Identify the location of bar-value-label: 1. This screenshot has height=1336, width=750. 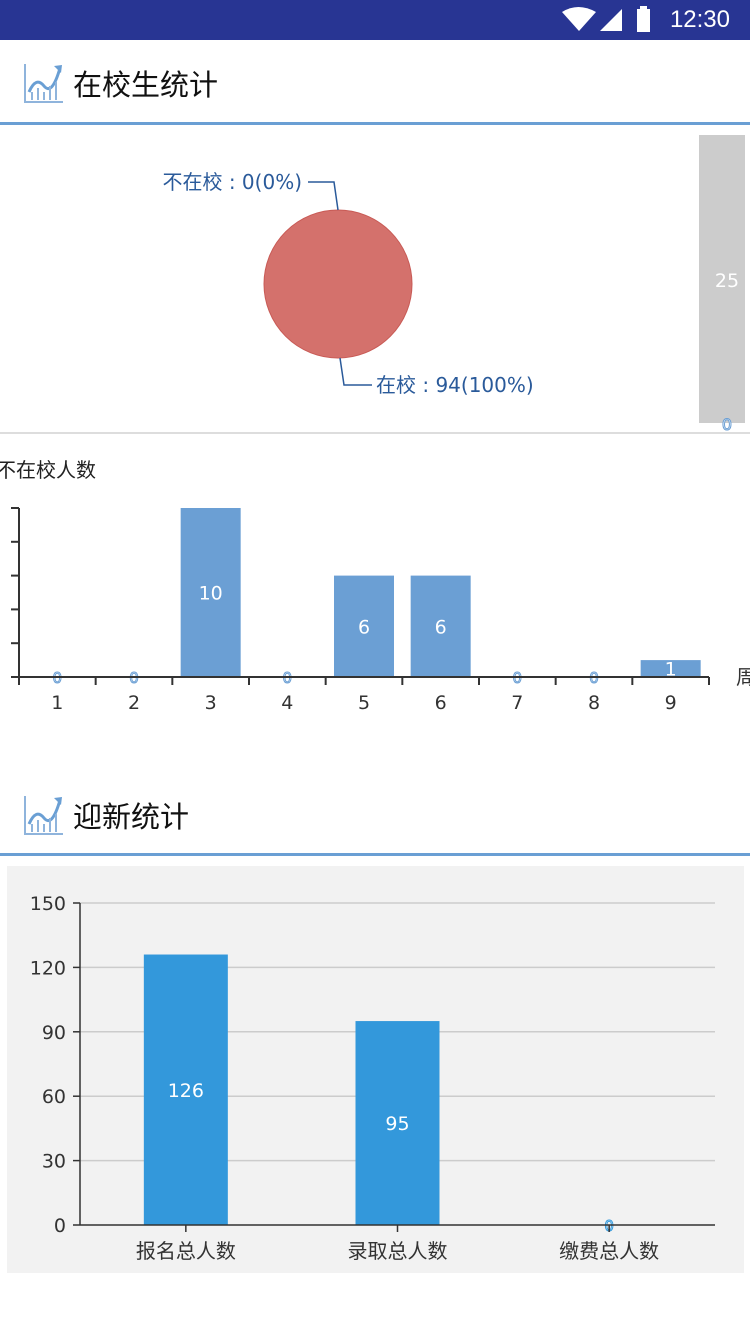
(671, 670).